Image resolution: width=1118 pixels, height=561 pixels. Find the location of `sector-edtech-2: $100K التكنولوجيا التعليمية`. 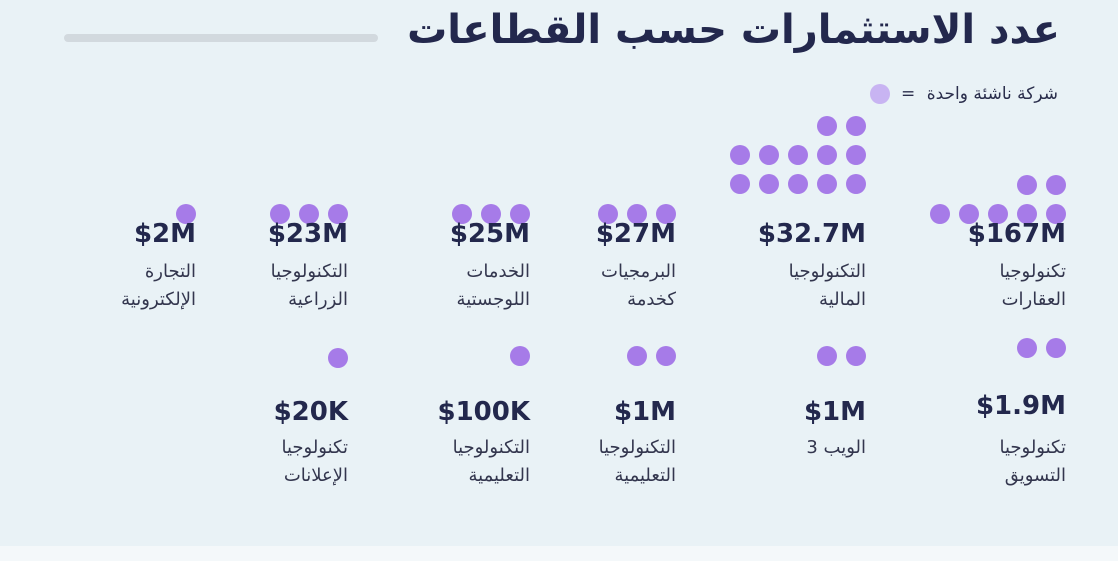

sector-edtech-2: $100K التكنولوجيا التعليمية is located at coordinates (455, 410).